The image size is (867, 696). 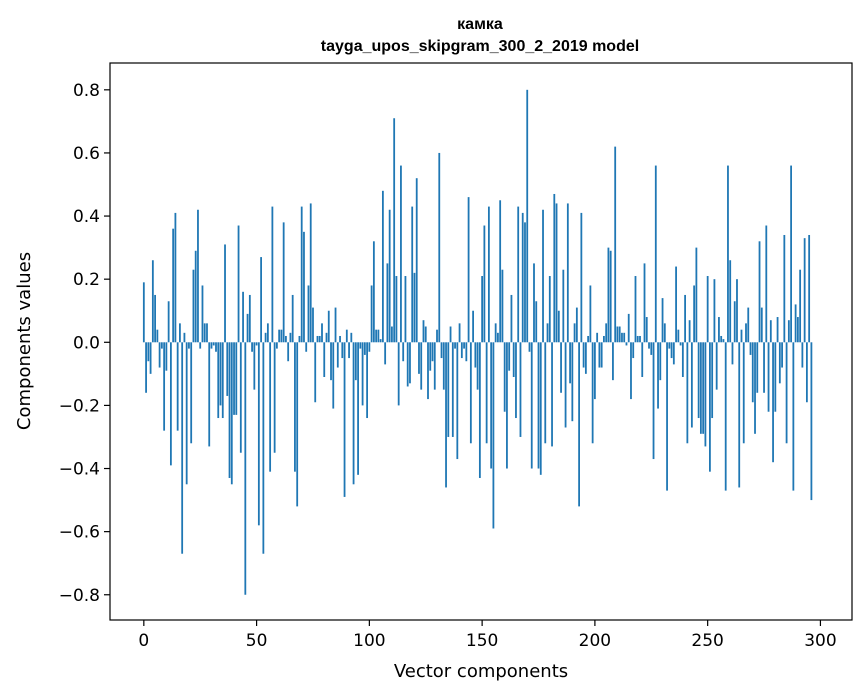 I want to click on x-tick-label: 300, so click(x=820, y=641).